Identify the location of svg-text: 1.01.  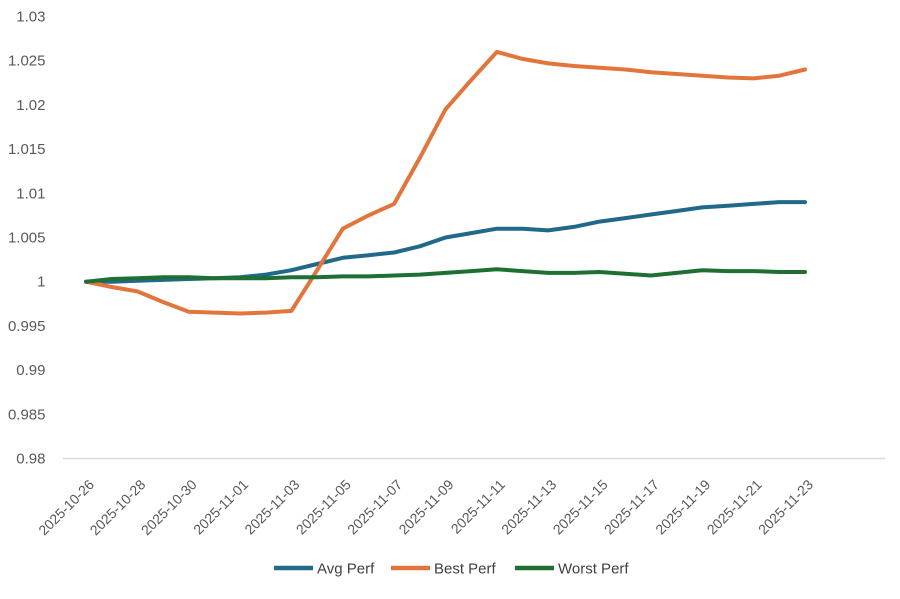
(30, 193).